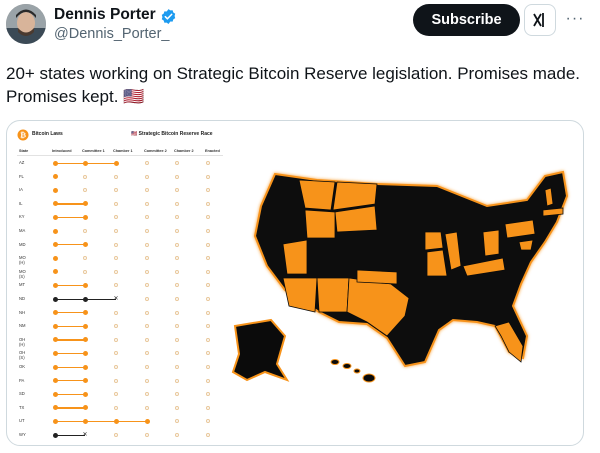  What do you see at coordinates (22, 326) in the screenshot?
I see `state-label: NM` at bounding box center [22, 326].